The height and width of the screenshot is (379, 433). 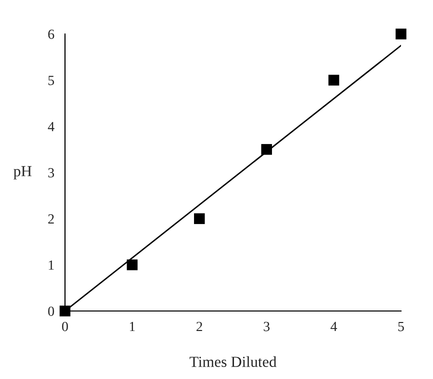 What do you see at coordinates (51, 265) in the screenshot?
I see `y-tick-label: 1` at bounding box center [51, 265].